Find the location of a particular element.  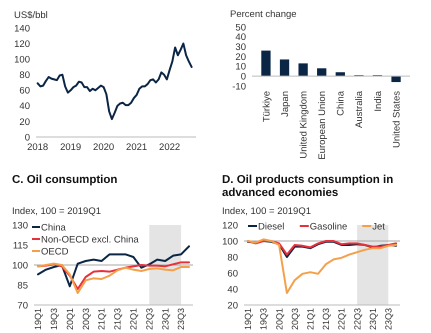

x-tick-label: China is located at coordinates (341, 103).